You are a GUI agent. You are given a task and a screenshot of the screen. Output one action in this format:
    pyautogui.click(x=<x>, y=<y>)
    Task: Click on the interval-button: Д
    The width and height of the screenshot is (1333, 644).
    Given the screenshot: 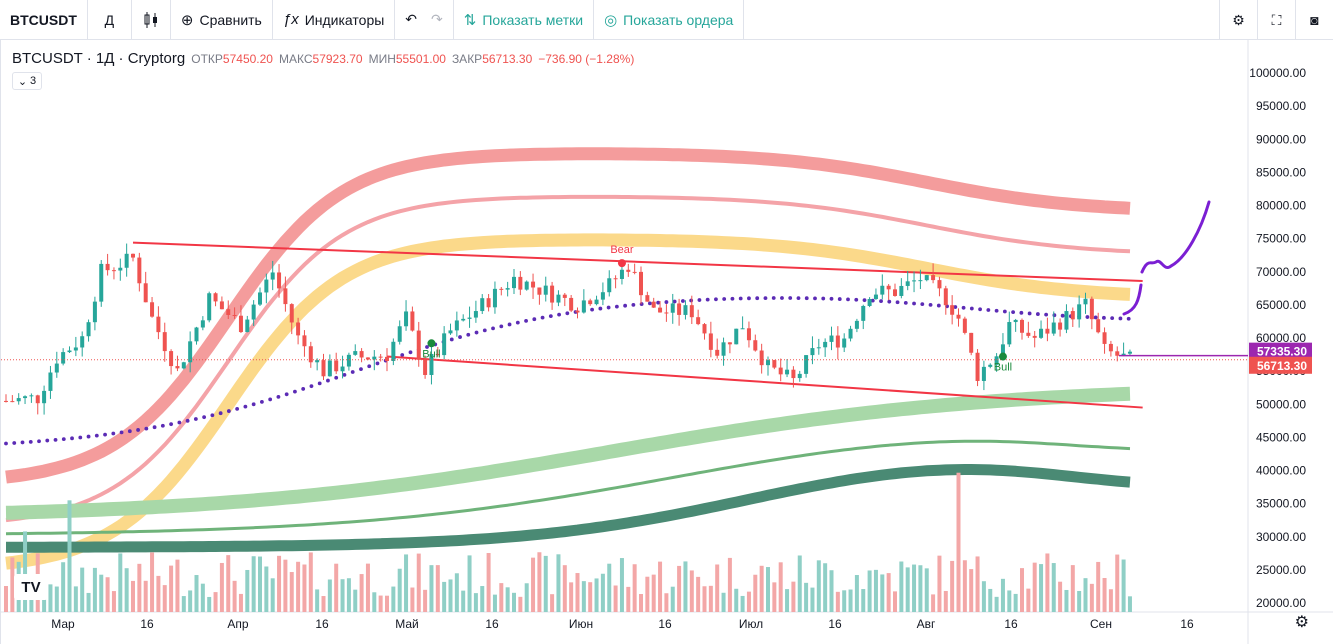 What is the action you would take?
    pyautogui.click(x=110, y=20)
    